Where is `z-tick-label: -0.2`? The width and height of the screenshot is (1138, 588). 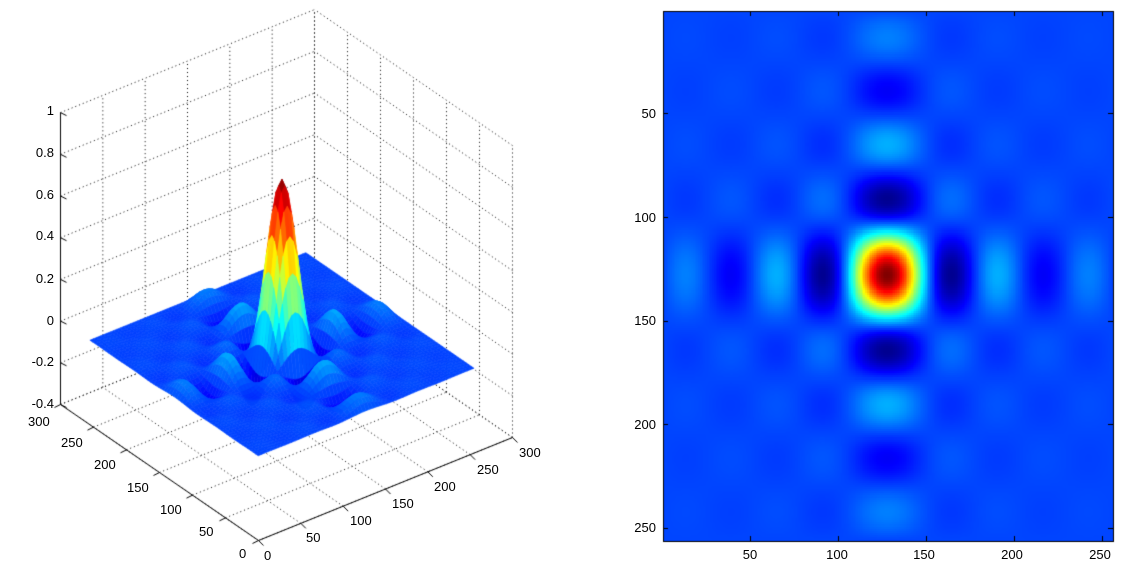 z-tick-label: -0.2 is located at coordinates (42, 361).